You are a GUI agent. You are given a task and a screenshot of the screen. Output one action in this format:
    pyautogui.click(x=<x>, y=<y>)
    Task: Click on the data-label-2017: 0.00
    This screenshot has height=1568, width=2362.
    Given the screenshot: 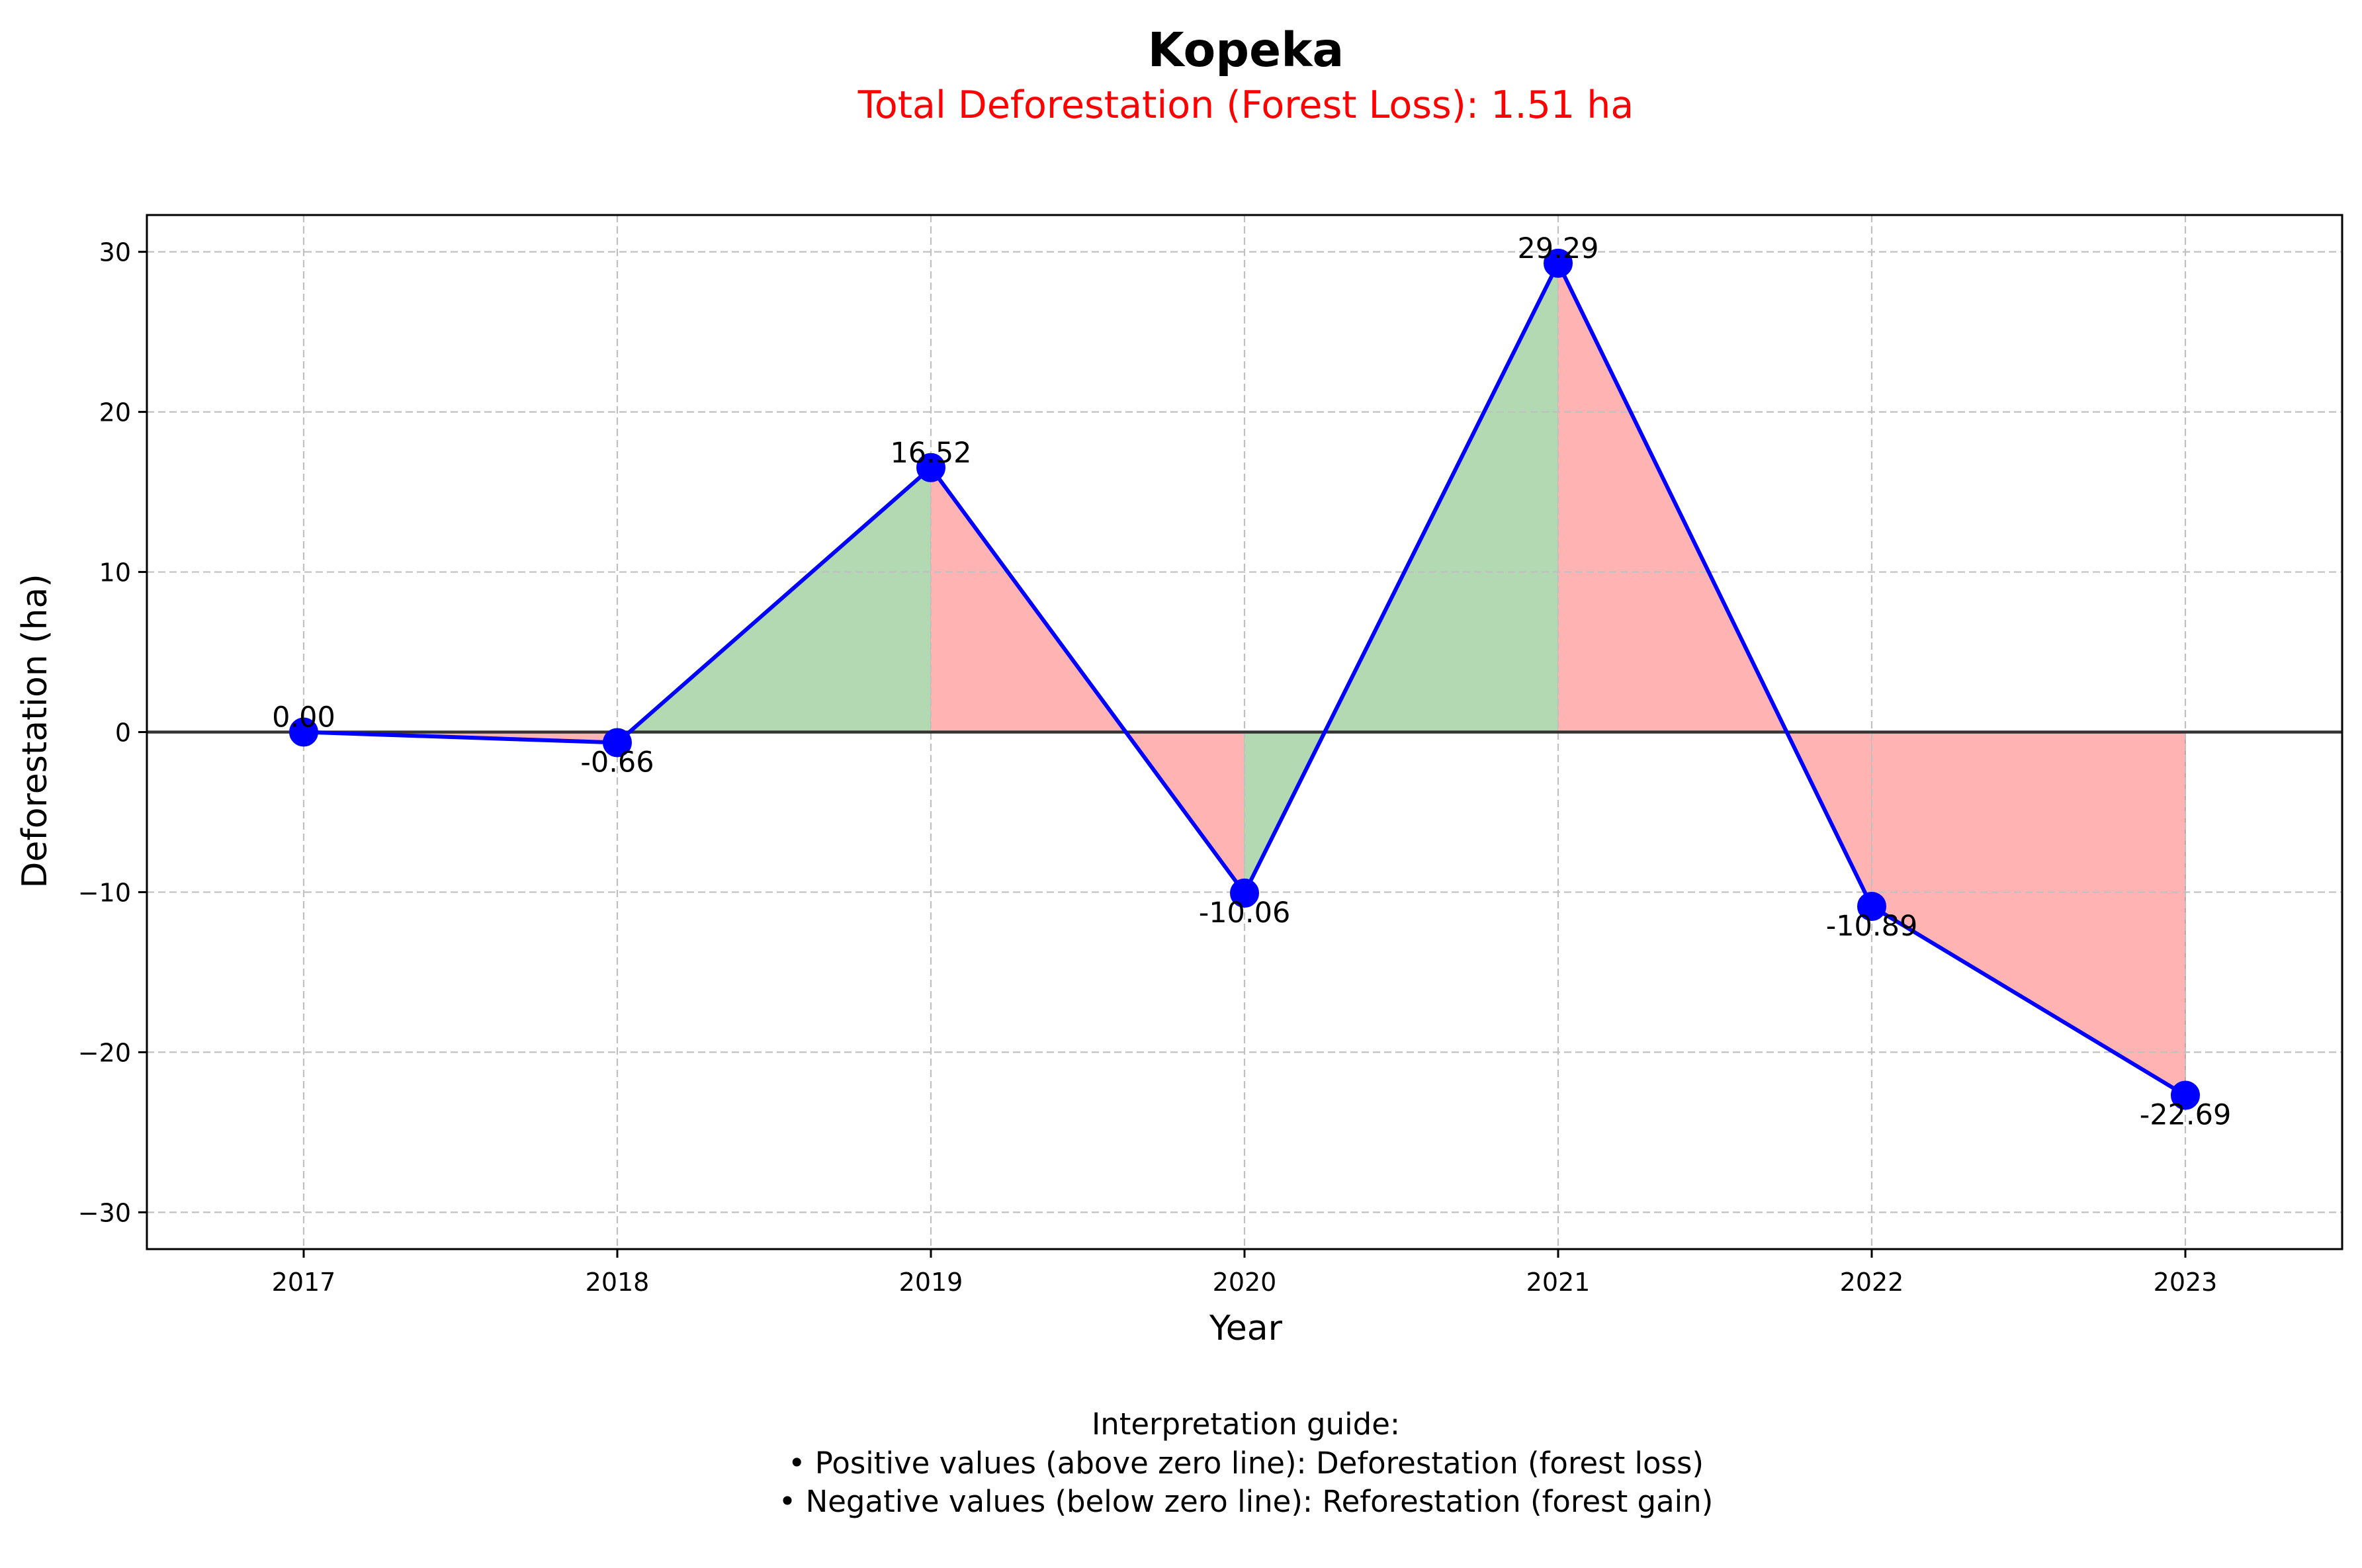 What is the action you would take?
    pyautogui.click(x=303, y=717)
    